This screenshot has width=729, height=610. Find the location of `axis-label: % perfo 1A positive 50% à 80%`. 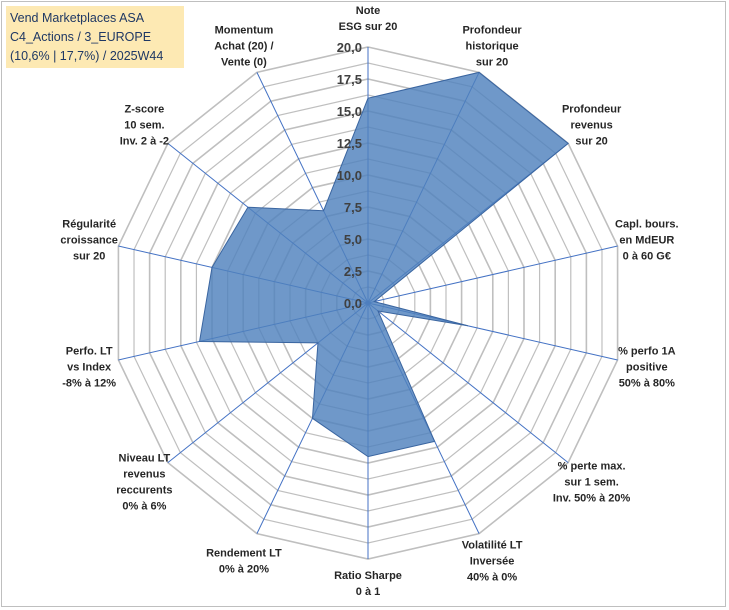

axis-label: % perfo 1A positive 50% à 80% is located at coordinates (647, 368).